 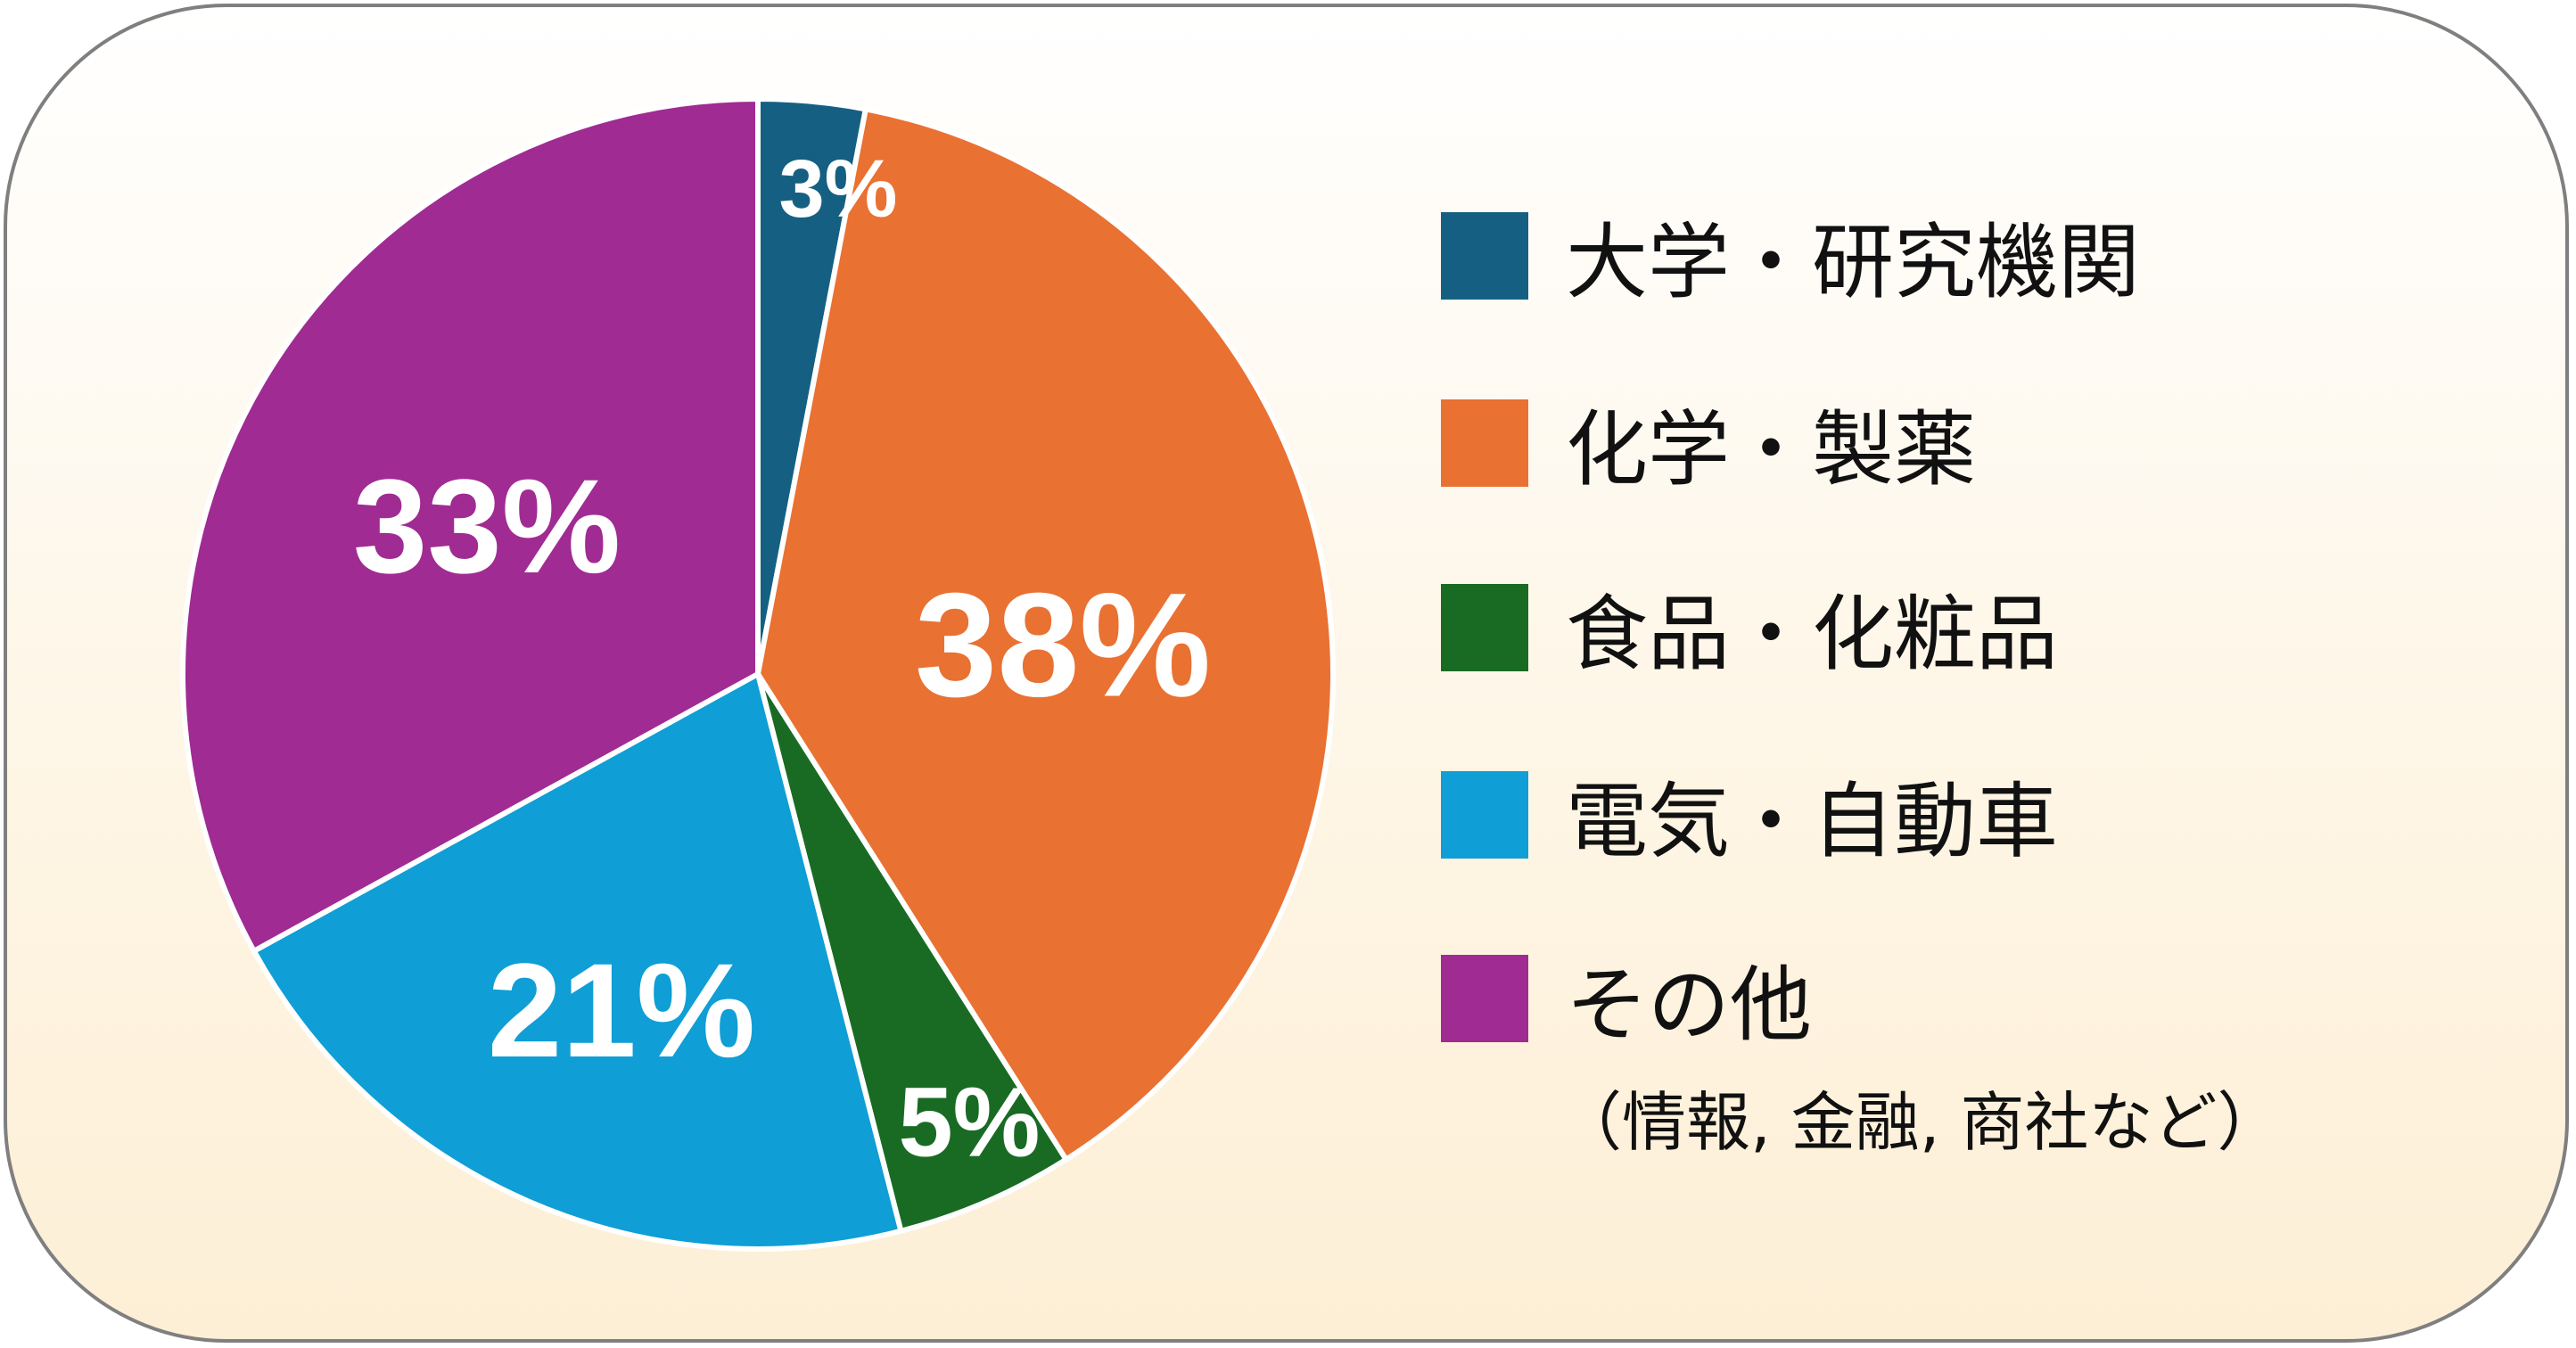 I want to click on data-label: 21%, so click(x=621, y=1010).